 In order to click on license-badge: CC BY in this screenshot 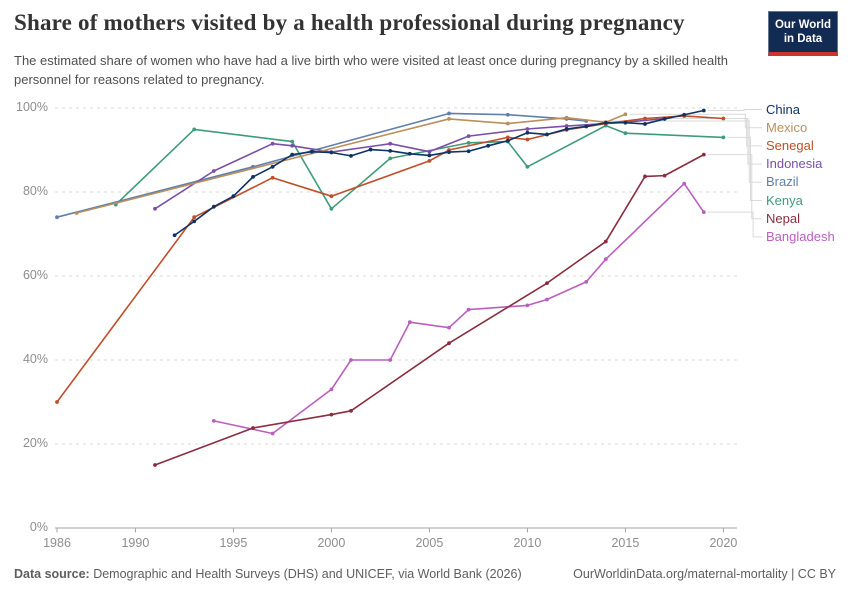, I will do `click(816, 574)`.